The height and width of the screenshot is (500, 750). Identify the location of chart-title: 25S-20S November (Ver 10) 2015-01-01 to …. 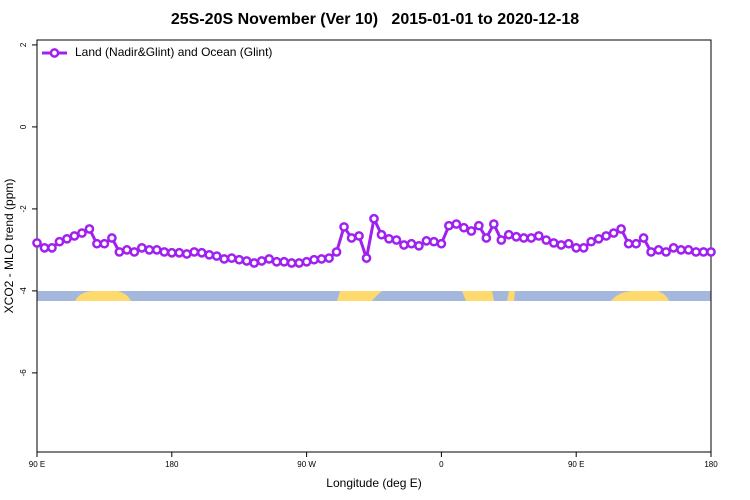
(375, 19).